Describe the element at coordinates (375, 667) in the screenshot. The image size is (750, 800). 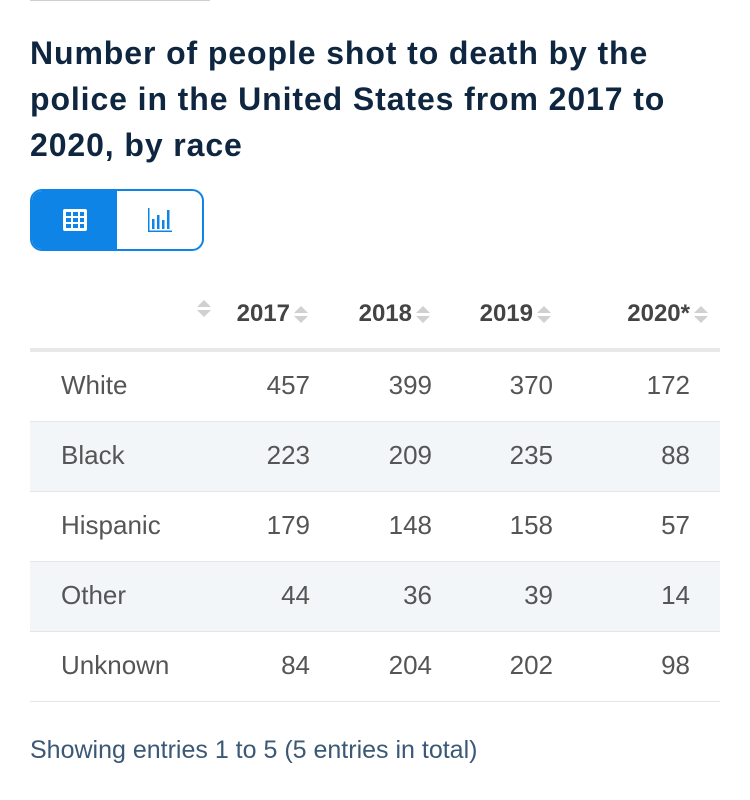
I see `table-row: Unknown 84 204 202 98` at that location.